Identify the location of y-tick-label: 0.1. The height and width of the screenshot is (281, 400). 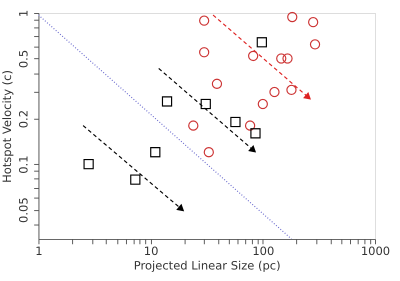
(23, 164).